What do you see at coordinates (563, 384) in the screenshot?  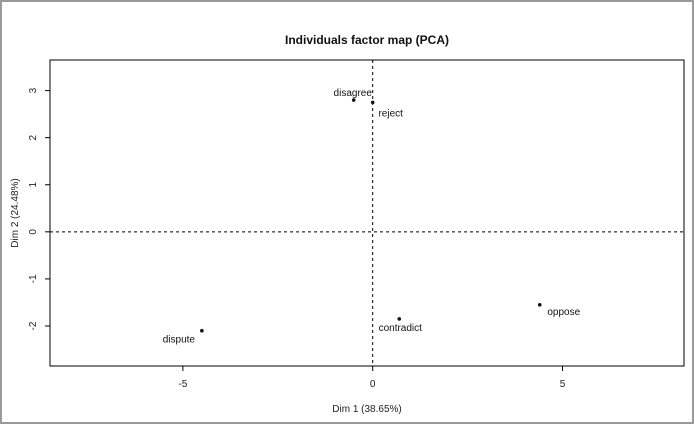 I see `x-tick-label: 5` at bounding box center [563, 384].